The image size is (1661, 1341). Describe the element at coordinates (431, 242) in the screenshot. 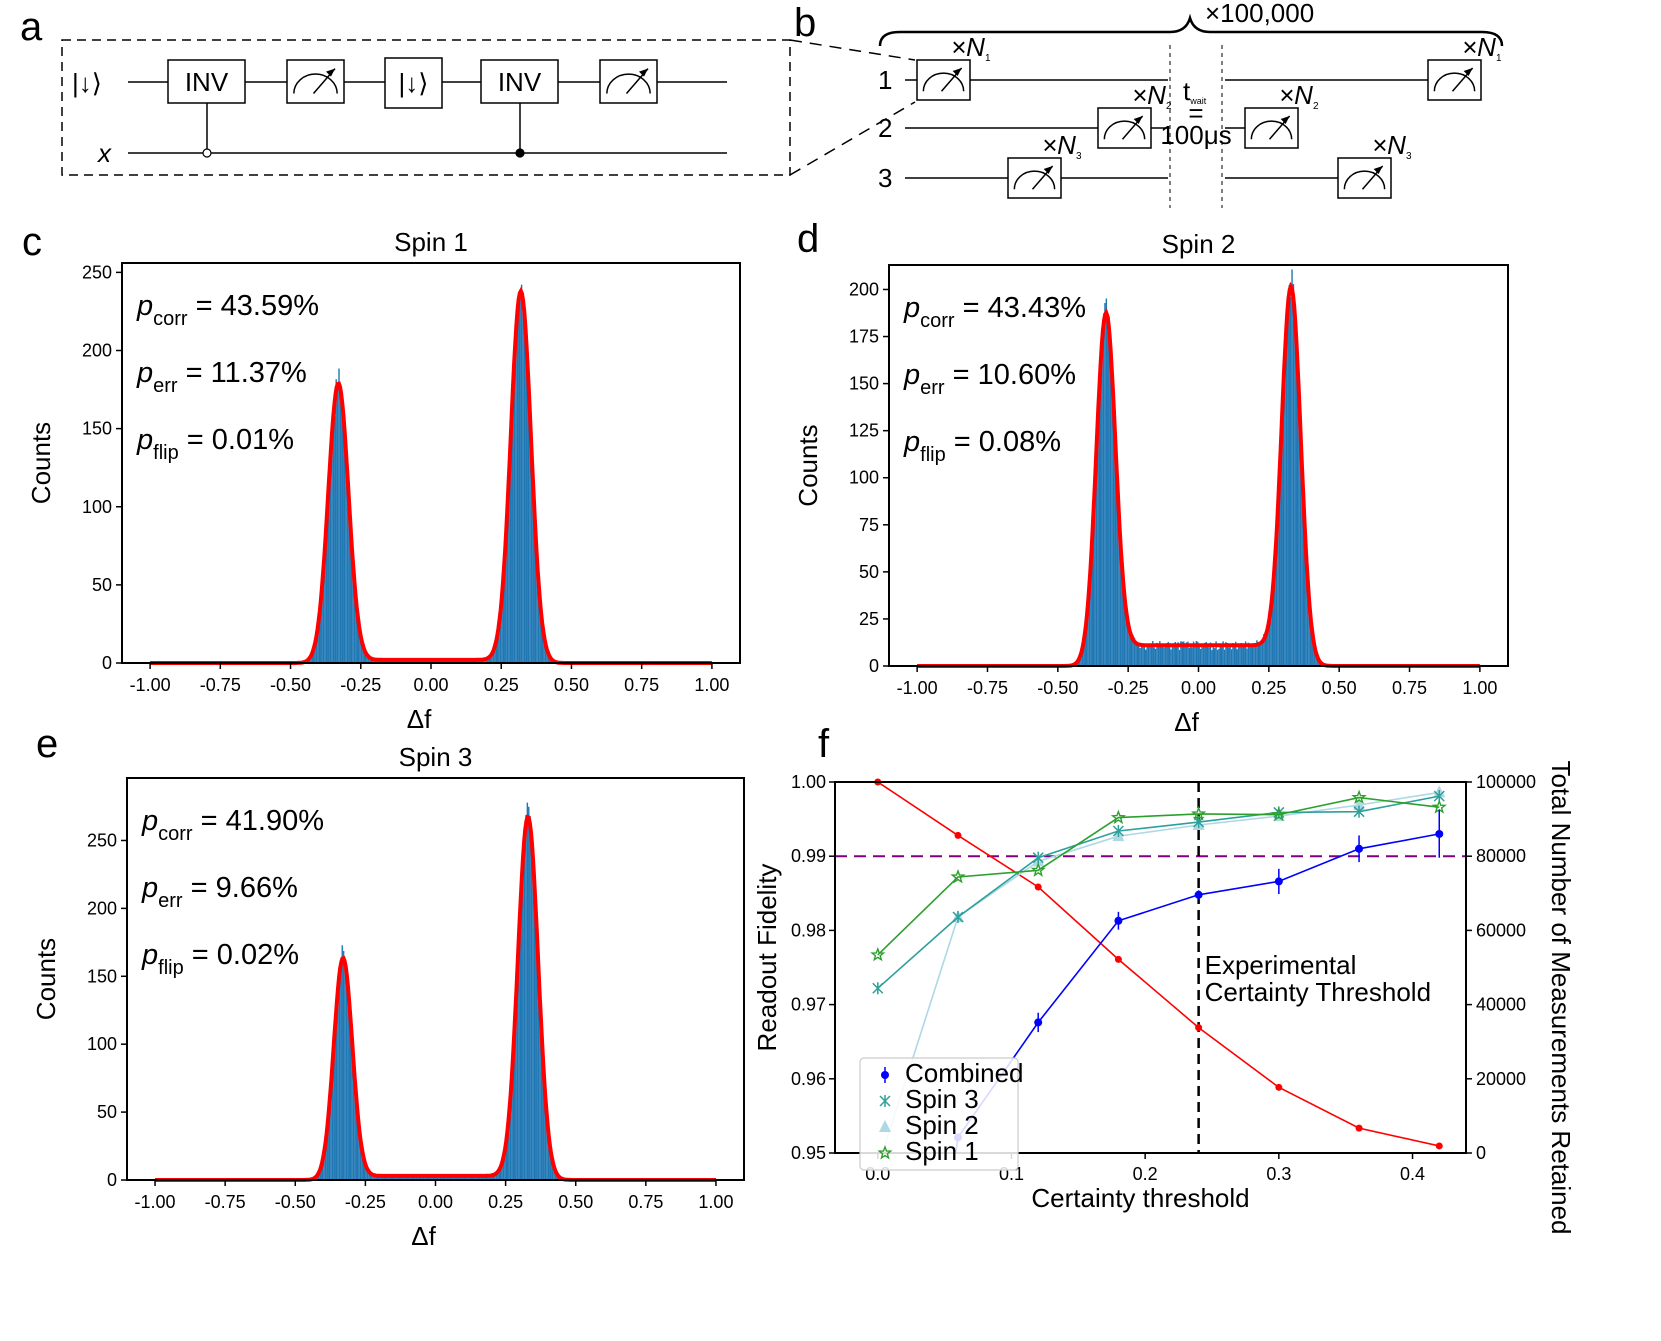

I see `chart-title: Spin 1` at that location.